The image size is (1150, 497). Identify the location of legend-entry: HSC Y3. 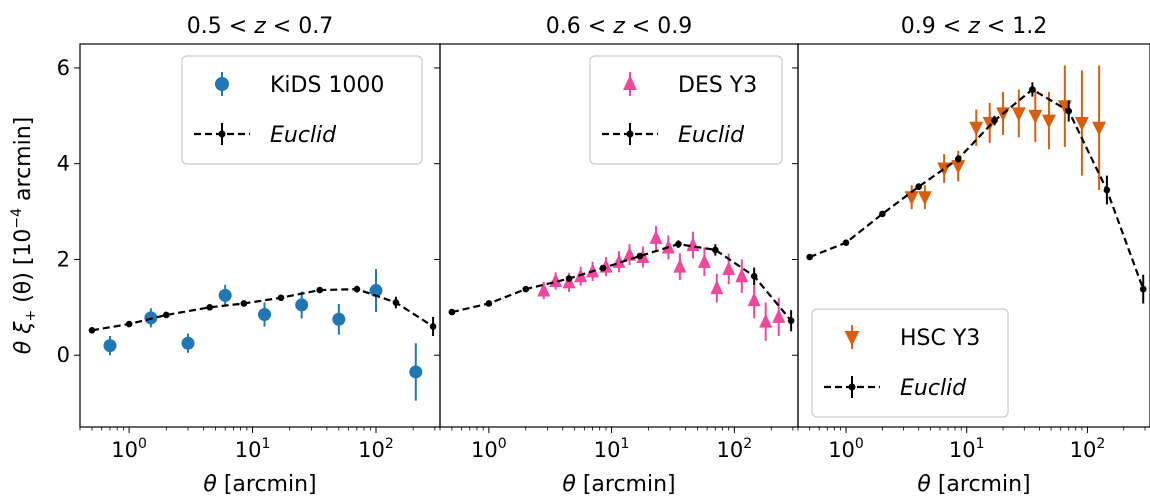
(912, 338).